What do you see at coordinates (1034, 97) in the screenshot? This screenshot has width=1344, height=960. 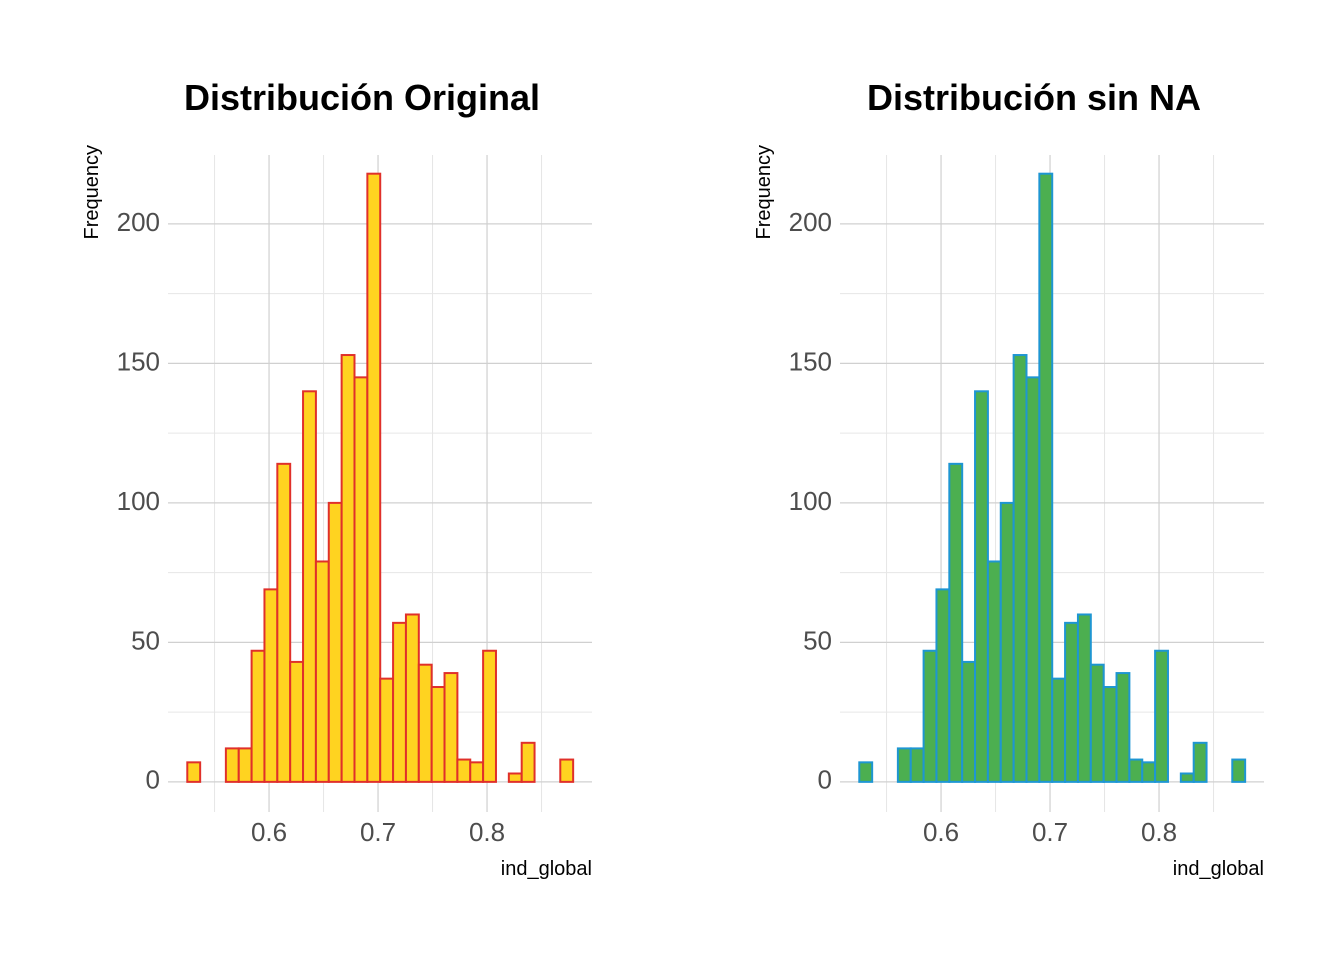 I see `chart-title: Distribución sin NA` at bounding box center [1034, 97].